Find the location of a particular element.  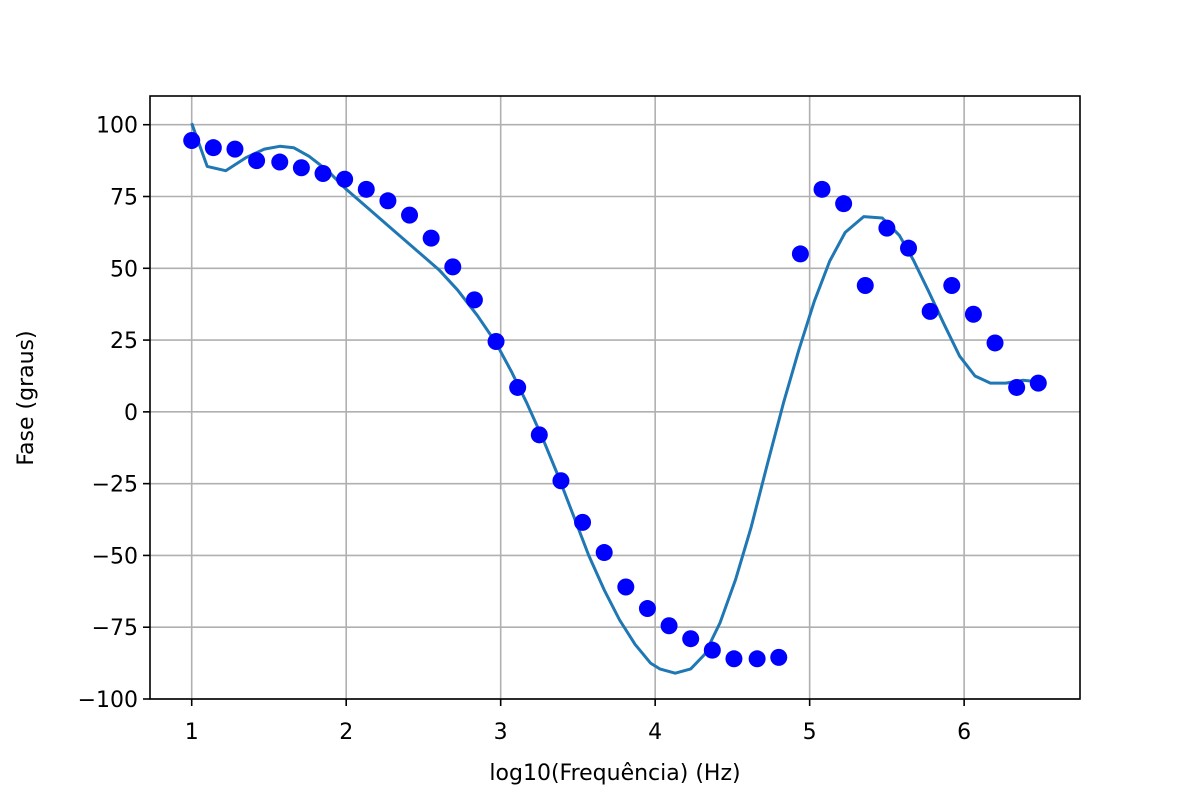

y-tick-label: 0 is located at coordinates (131, 413).